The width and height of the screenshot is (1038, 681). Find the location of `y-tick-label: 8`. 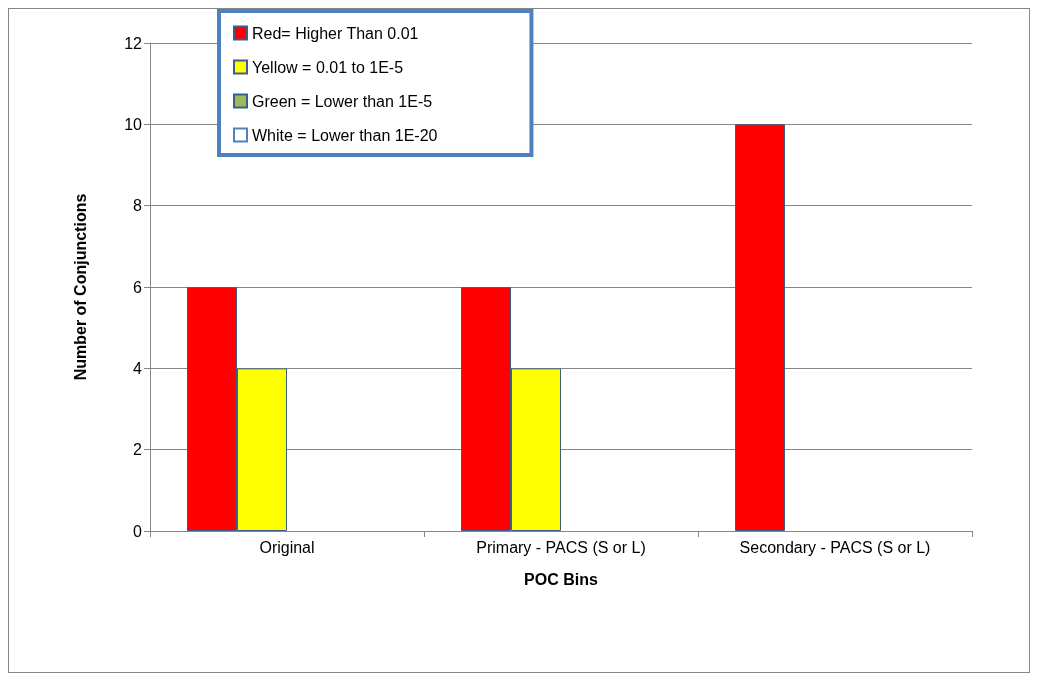

y-tick-label: 8 is located at coordinates (138, 206).